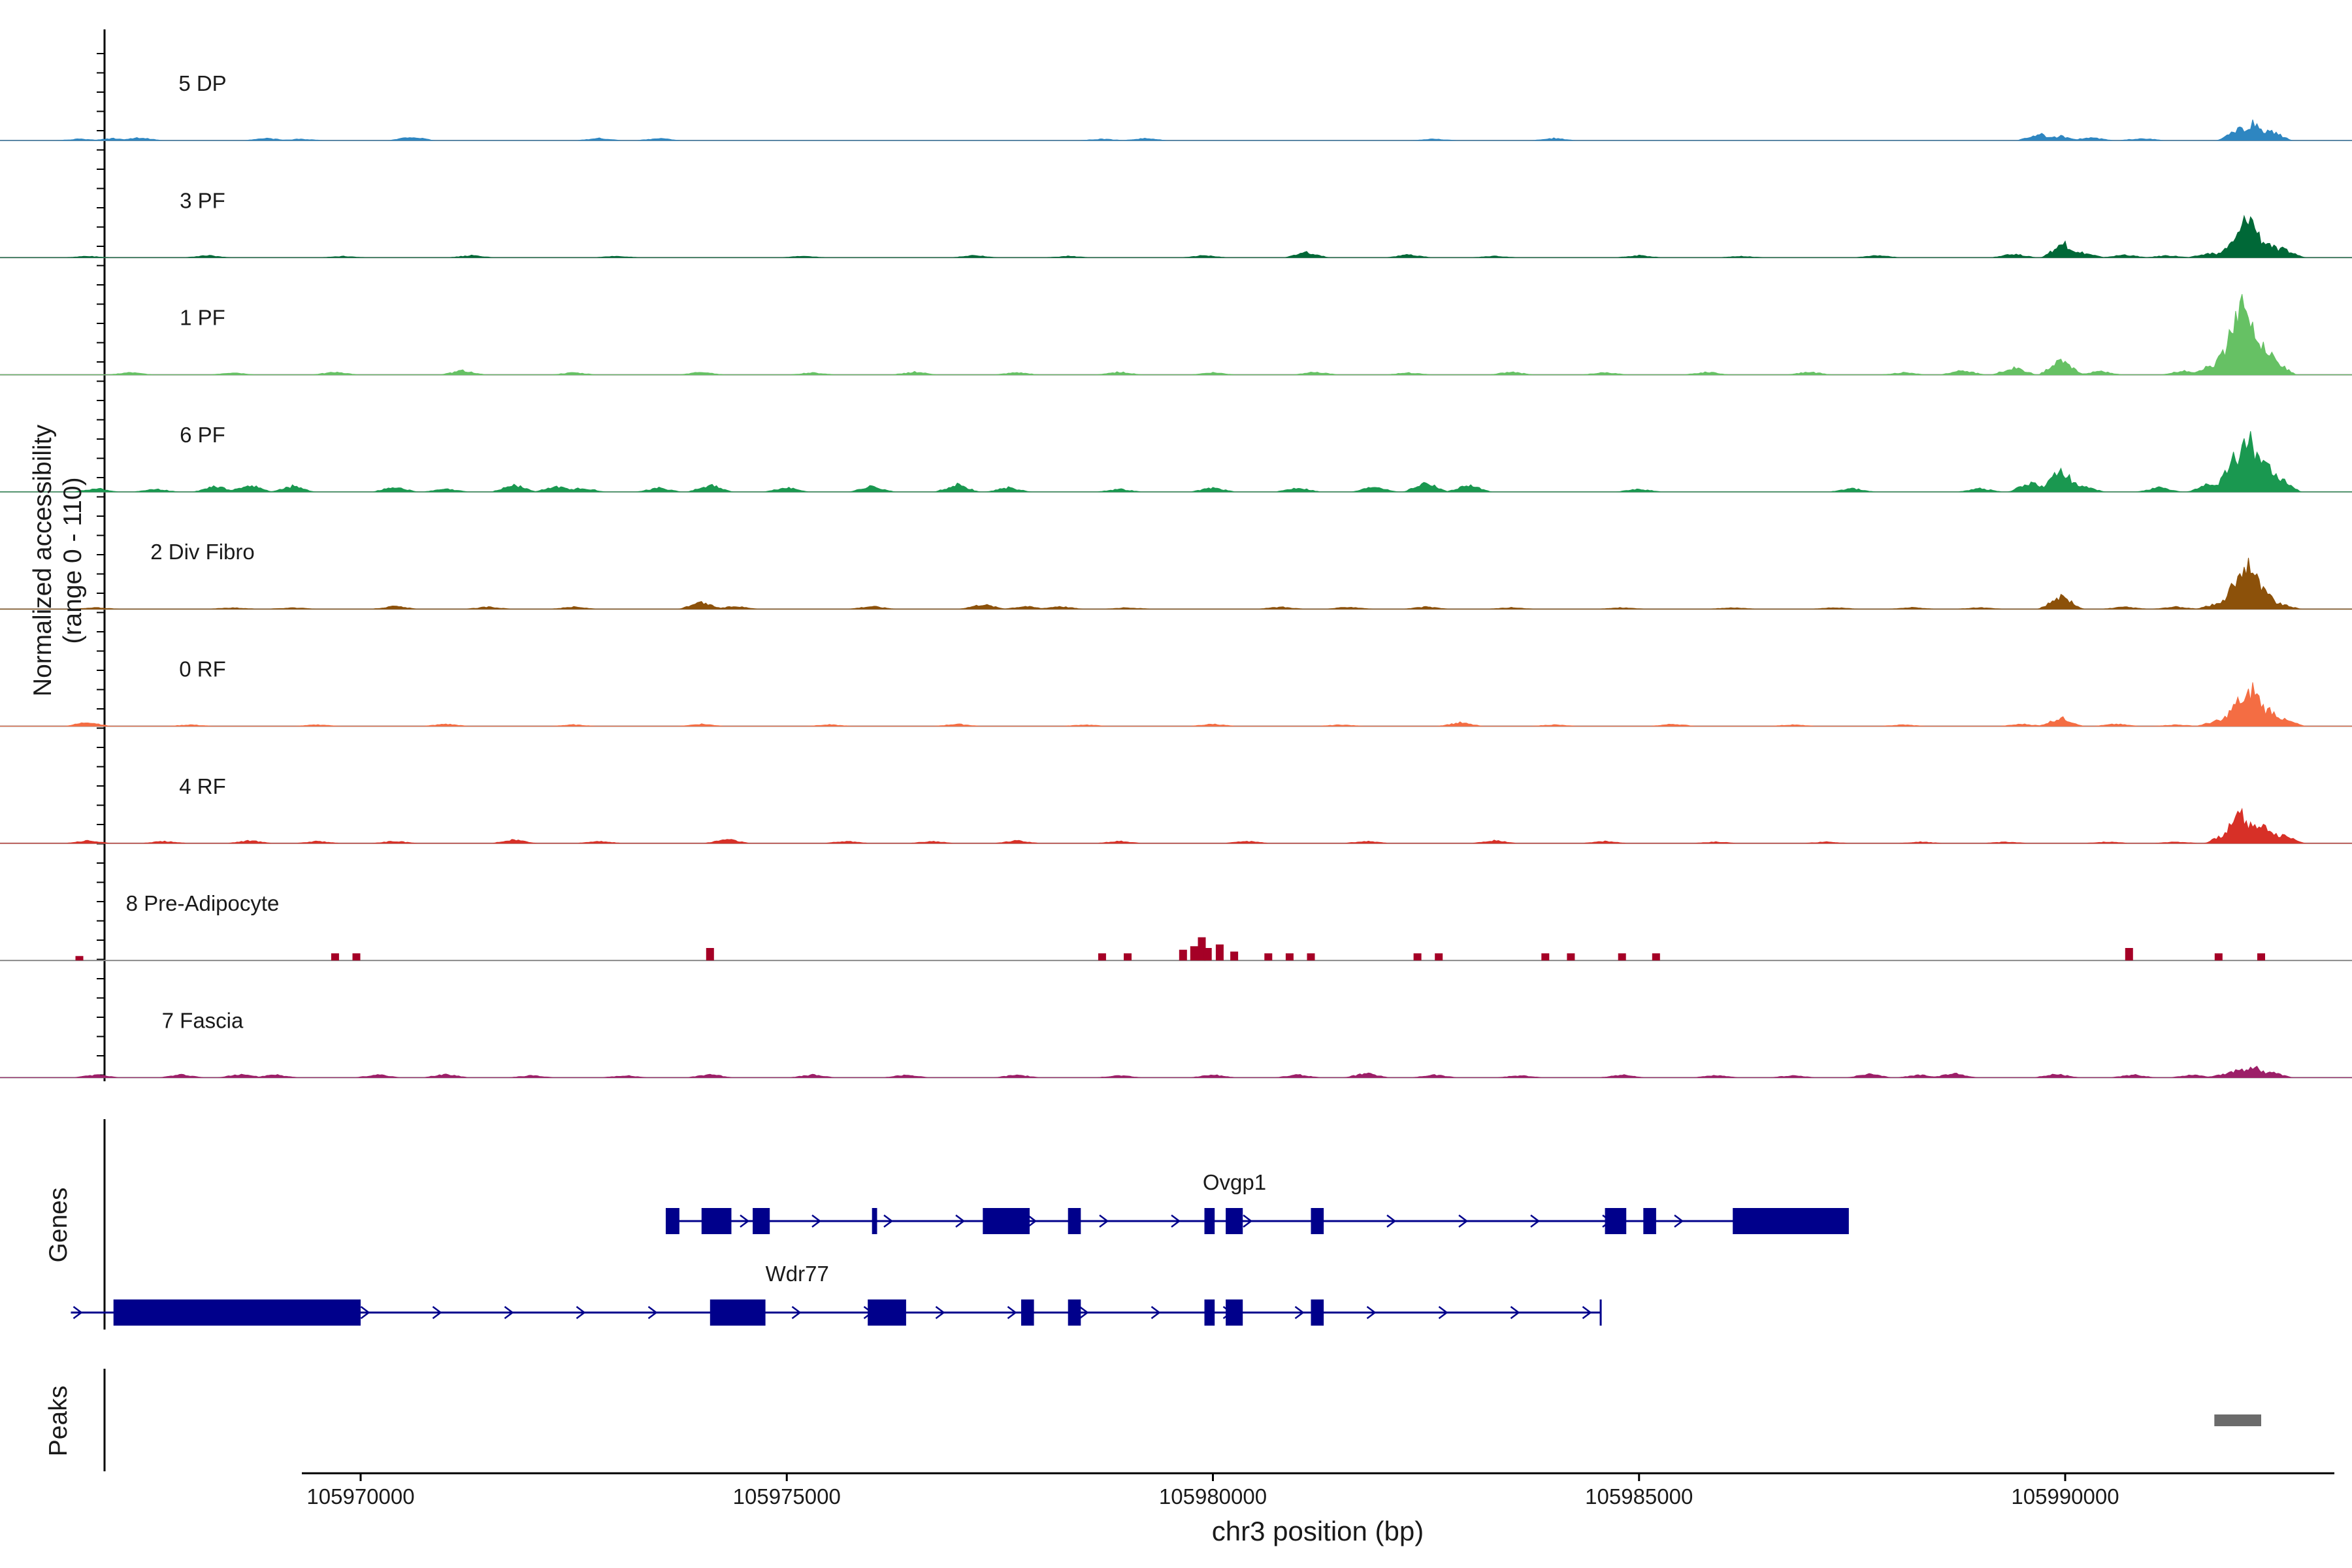 Image resolution: width=2352 pixels, height=1568 pixels. What do you see at coordinates (1176, 1043) in the screenshot?
I see `track: 7 Fascia` at bounding box center [1176, 1043].